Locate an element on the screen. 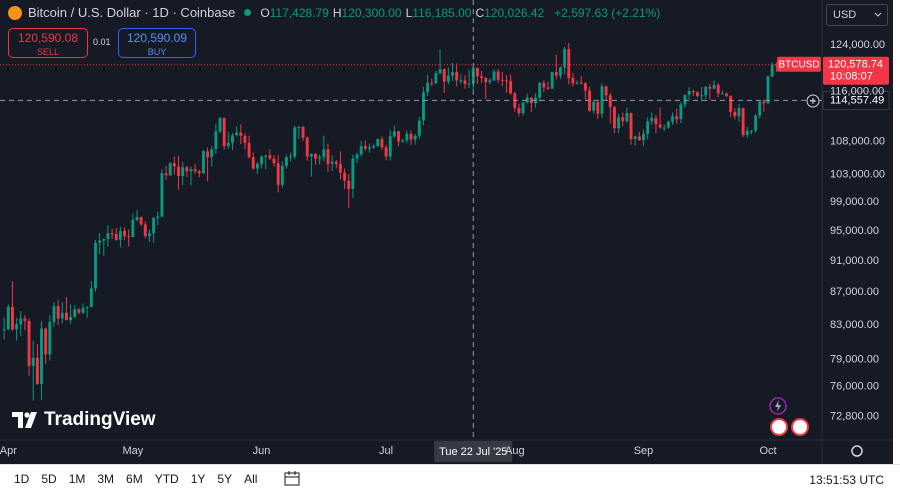  currency-select: USD is located at coordinates (857, 15).